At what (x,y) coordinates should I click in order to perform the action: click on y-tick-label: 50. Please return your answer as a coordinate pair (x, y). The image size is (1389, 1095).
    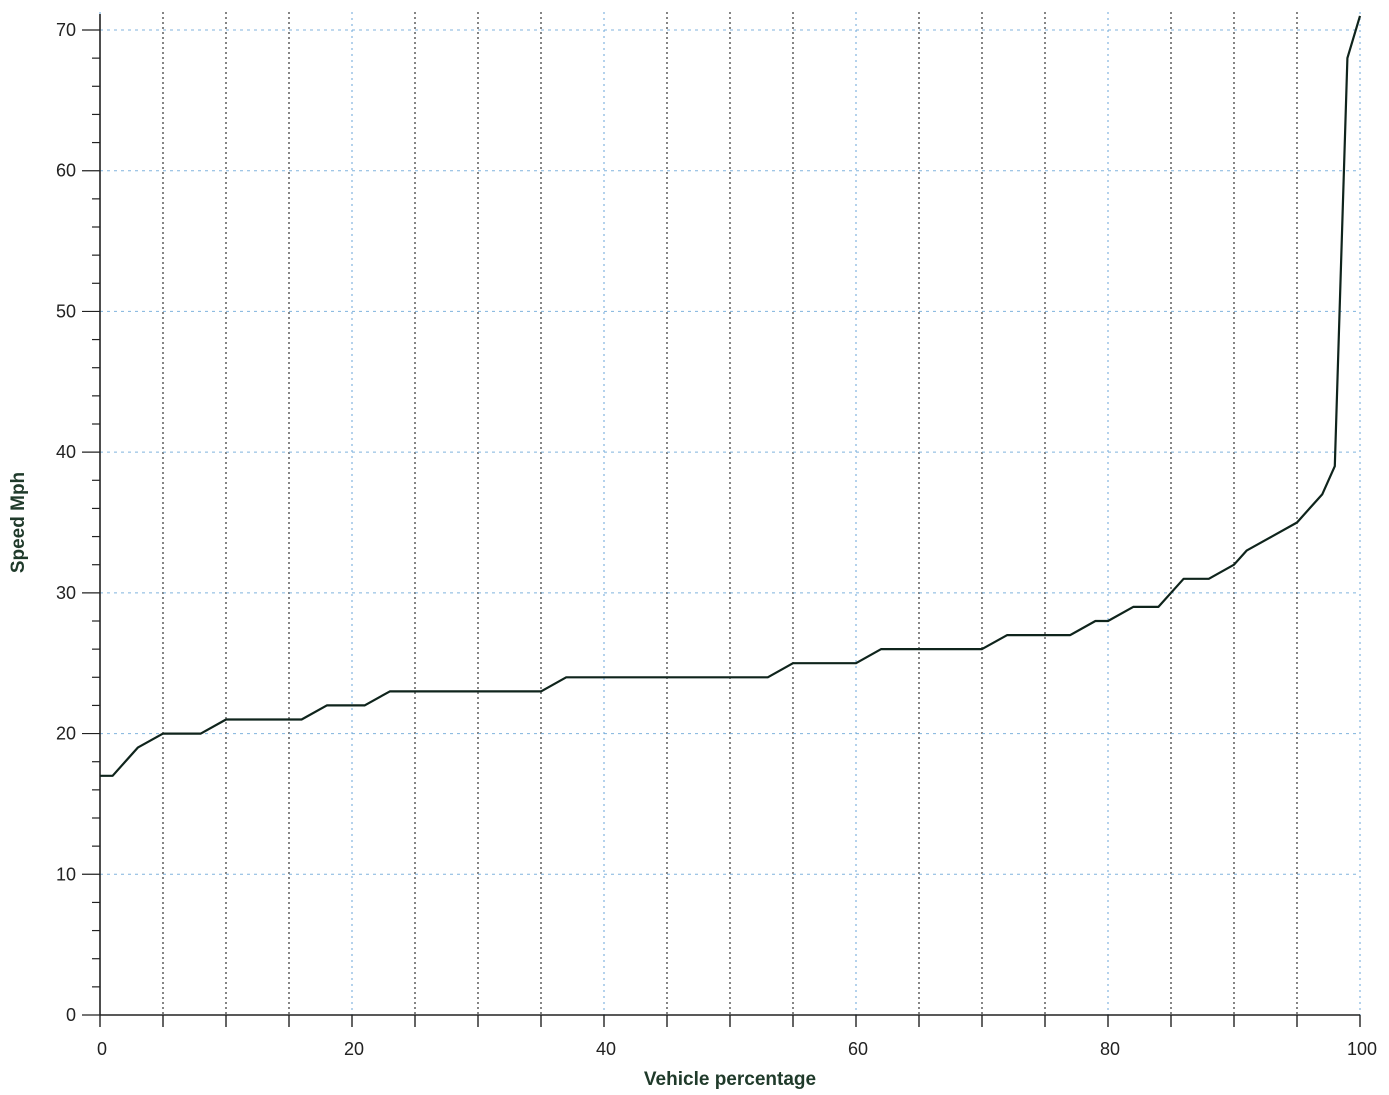
    Looking at the image, I should click on (66, 311).